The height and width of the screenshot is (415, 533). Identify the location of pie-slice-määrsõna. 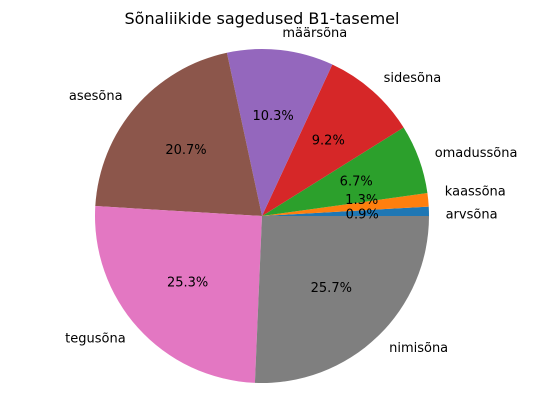
(279, 132).